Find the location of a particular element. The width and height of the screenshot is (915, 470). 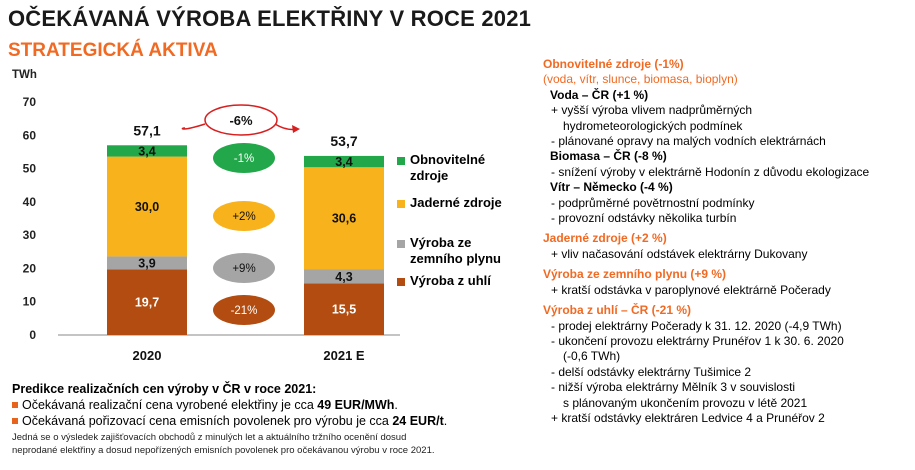

data-label: 19,7 is located at coordinates (147, 303).